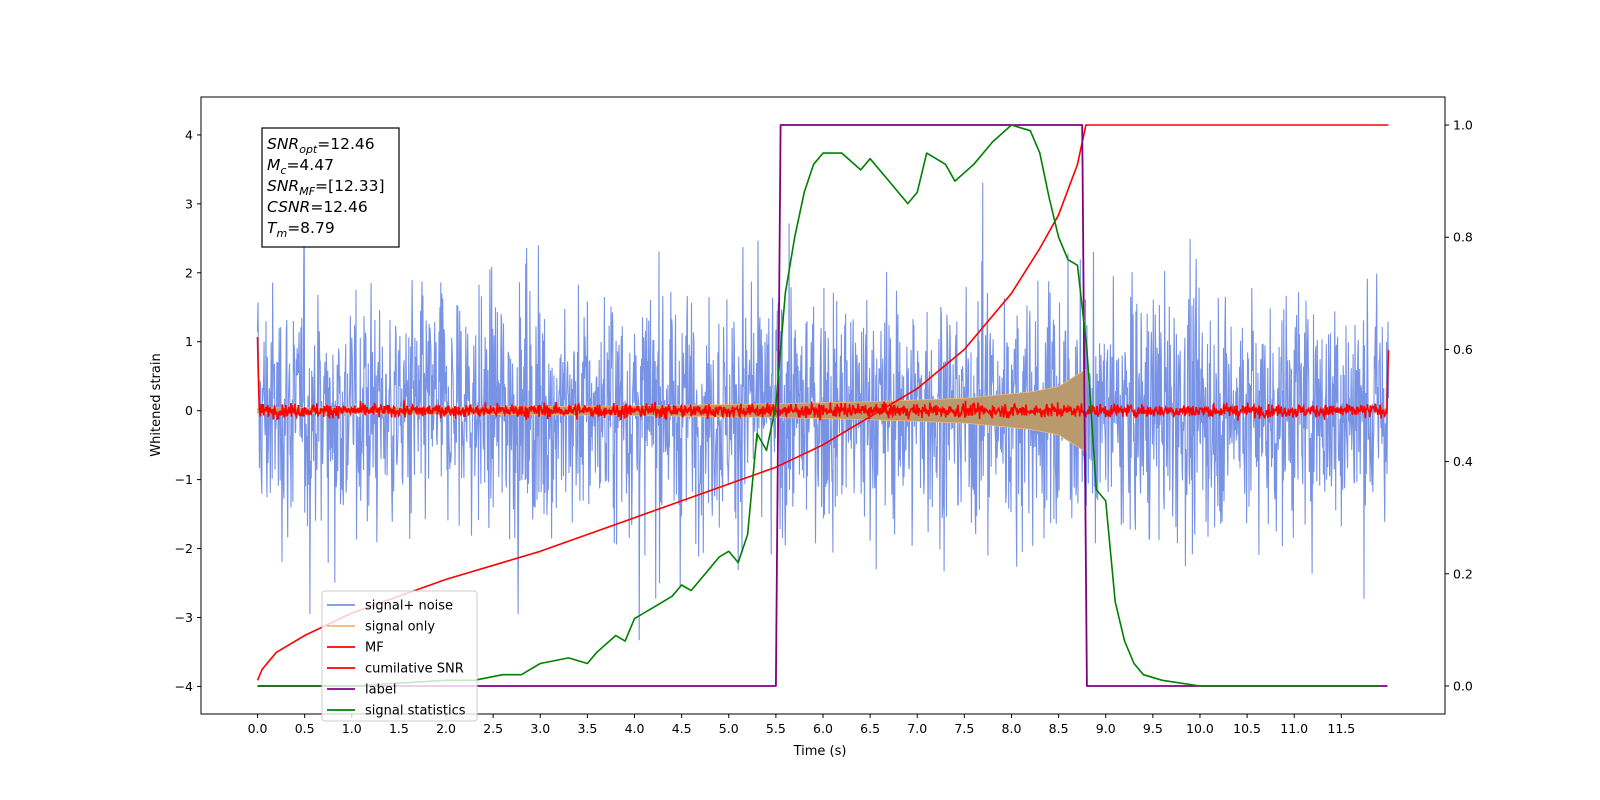 The width and height of the screenshot is (1600, 800). What do you see at coordinates (184, 617) in the screenshot?
I see `y-tick-label: −3` at bounding box center [184, 617].